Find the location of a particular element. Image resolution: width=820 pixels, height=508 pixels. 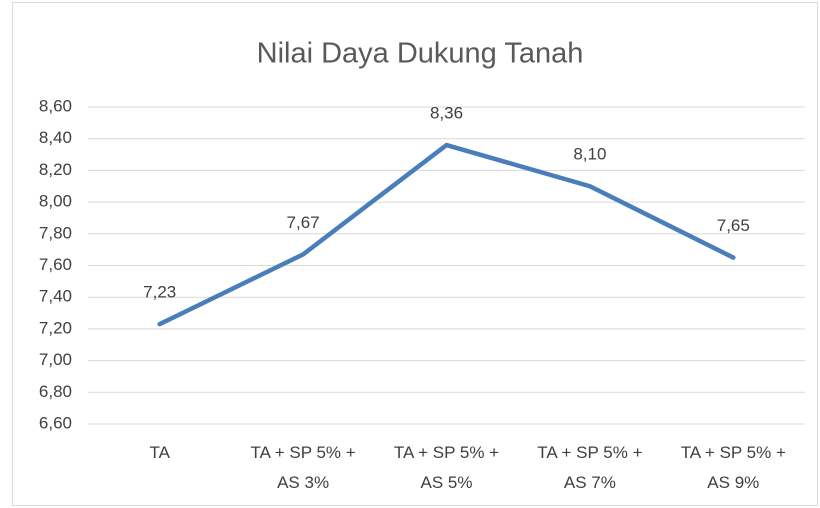

data-label: 7,67 is located at coordinates (303, 222).